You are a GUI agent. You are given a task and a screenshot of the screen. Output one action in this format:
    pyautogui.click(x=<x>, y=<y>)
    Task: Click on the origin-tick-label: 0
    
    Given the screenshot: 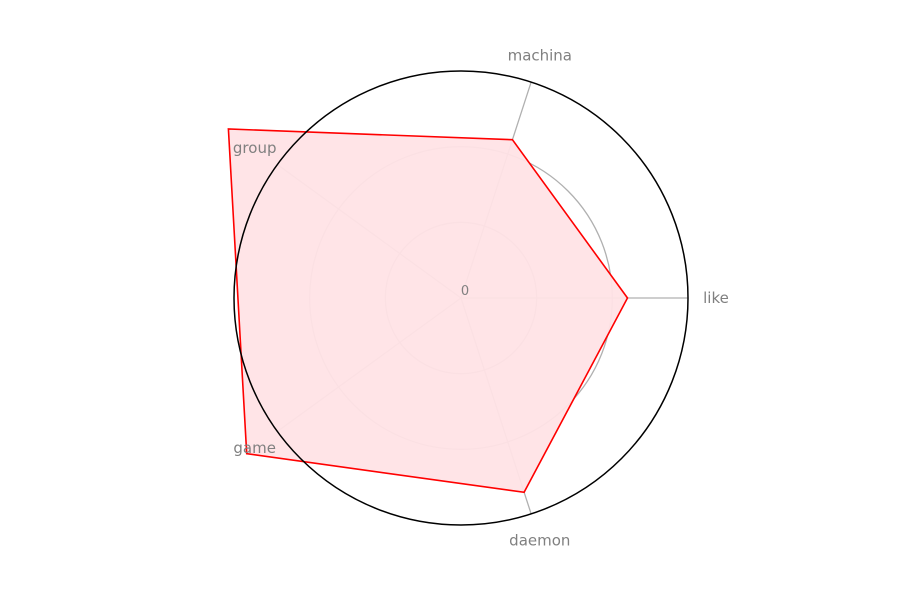 What is the action you would take?
    pyautogui.click(x=465, y=291)
    